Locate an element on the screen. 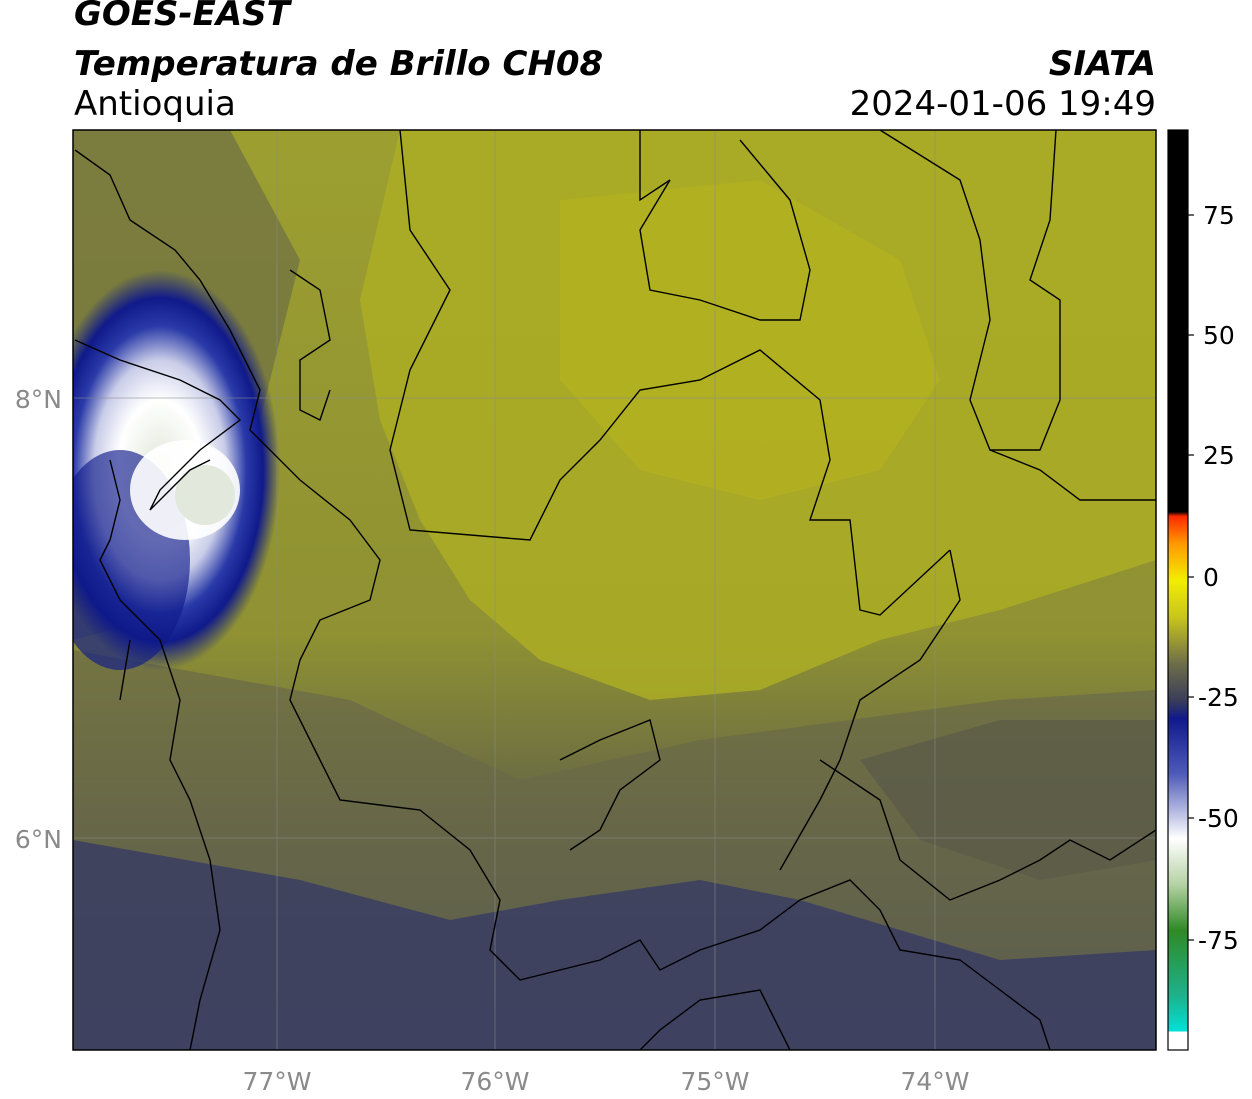 The width and height of the screenshot is (1252, 1099). satellite-title: GOES-EAST is located at coordinates (182, 17).